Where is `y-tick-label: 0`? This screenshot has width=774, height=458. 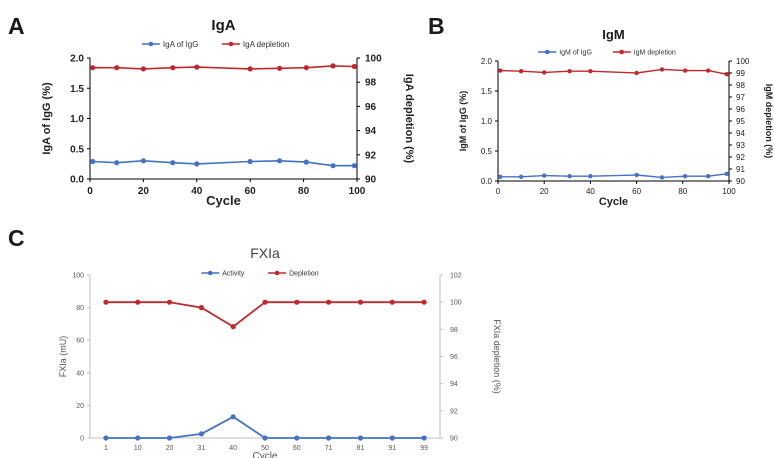
y-tick-label: 0 is located at coordinates (82, 438).